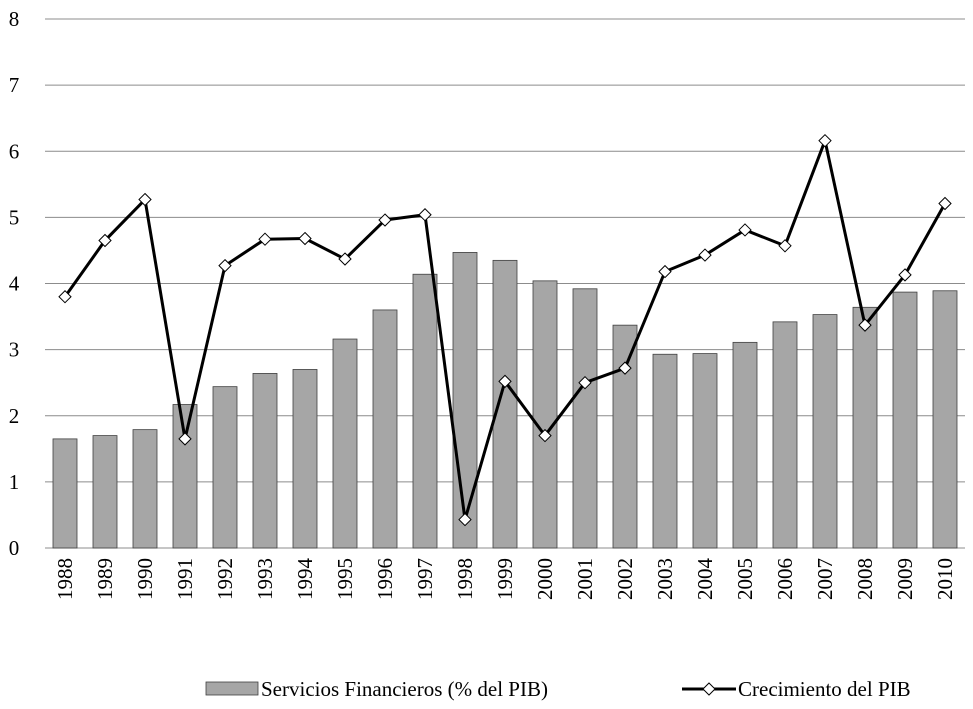 This screenshot has height=709, width=973. I want to click on x-tick-label: 2008, so click(865, 579).